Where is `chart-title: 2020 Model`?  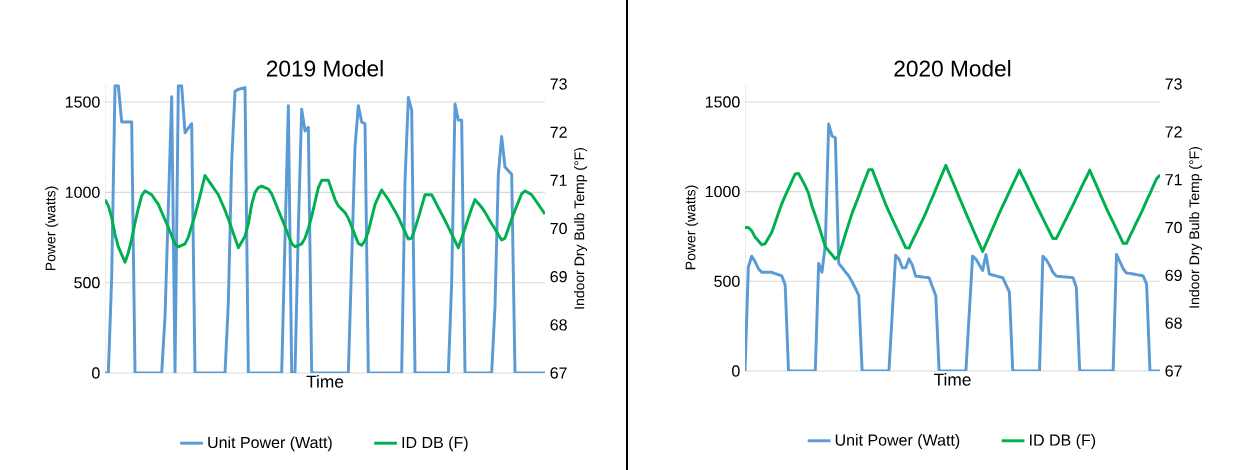 chart-title: 2020 Model is located at coordinates (952, 68).